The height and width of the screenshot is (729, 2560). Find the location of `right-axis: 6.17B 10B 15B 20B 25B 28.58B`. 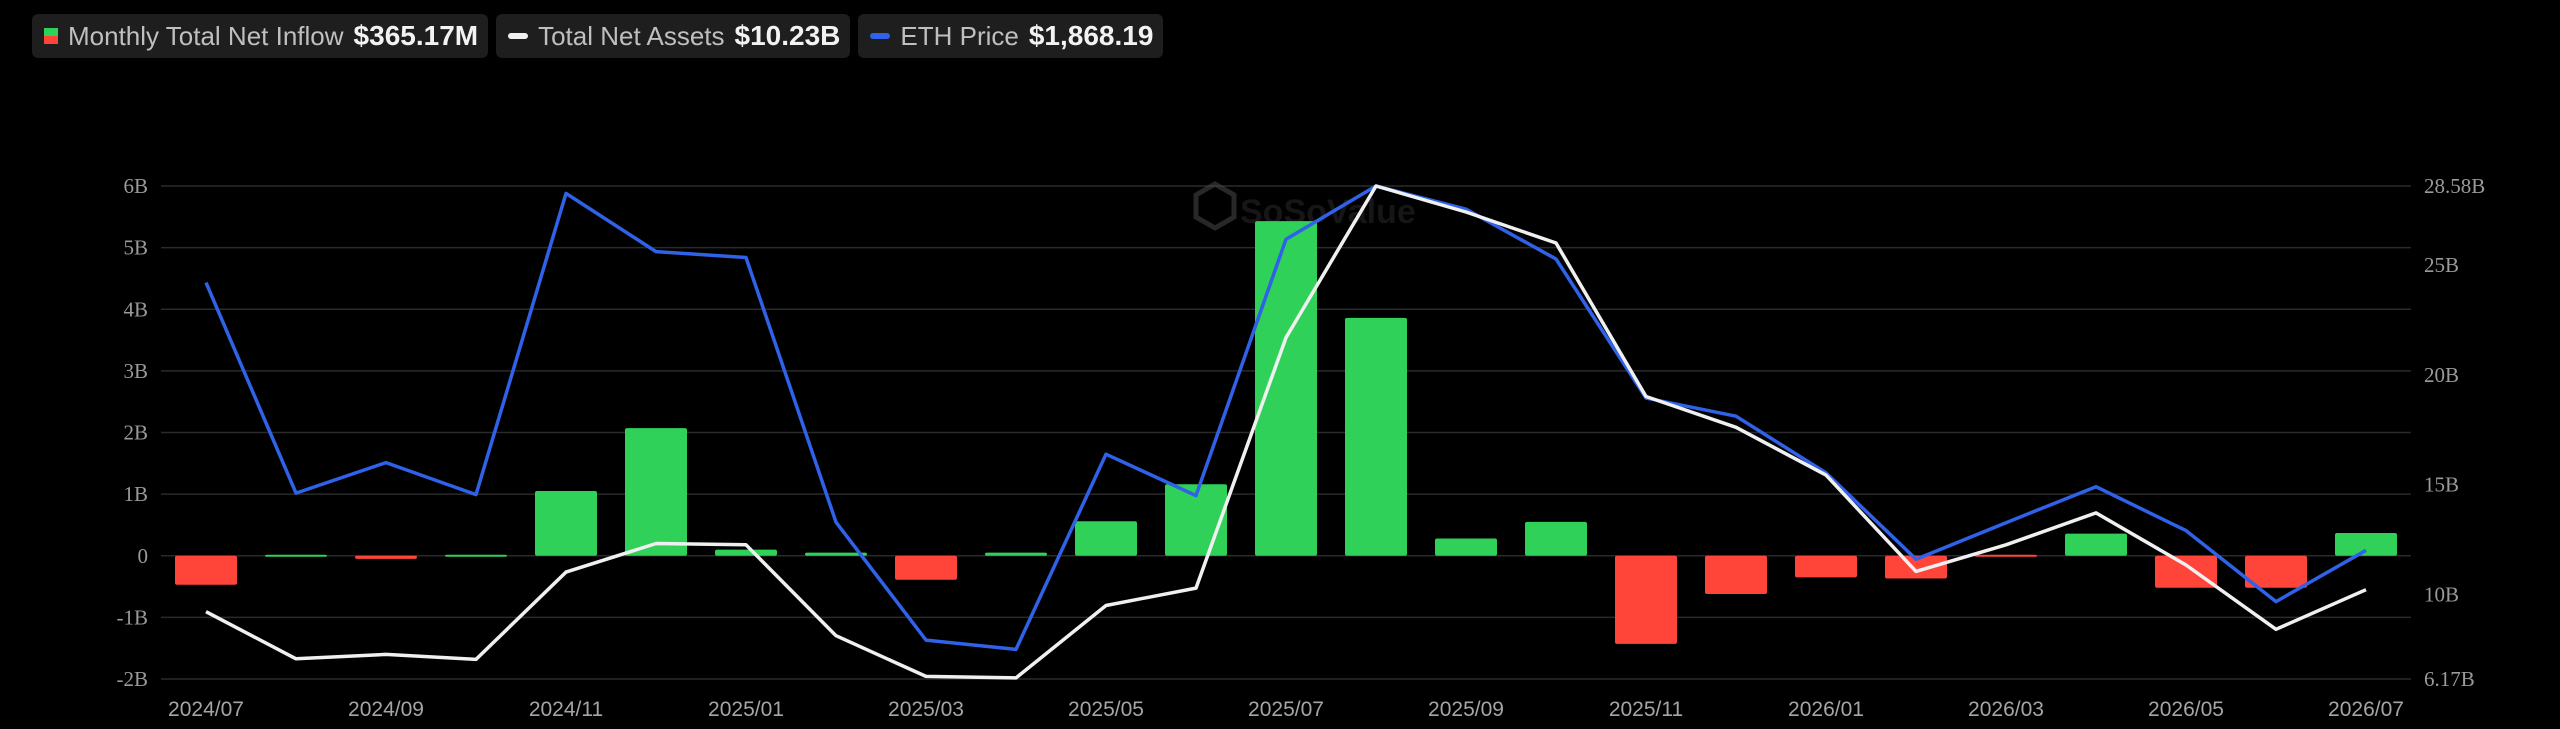

right-axis: 6.17B 10B 15B 20B 25B 28.58B is located at coordinates (2454, 432).